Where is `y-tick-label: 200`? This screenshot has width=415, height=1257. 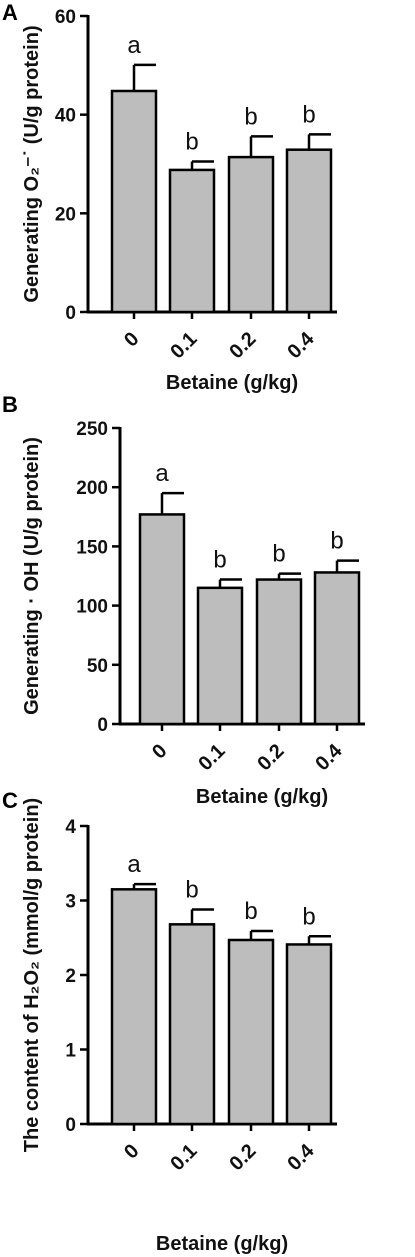
y-tick-label: 200 is located at coordinates (92, 488).